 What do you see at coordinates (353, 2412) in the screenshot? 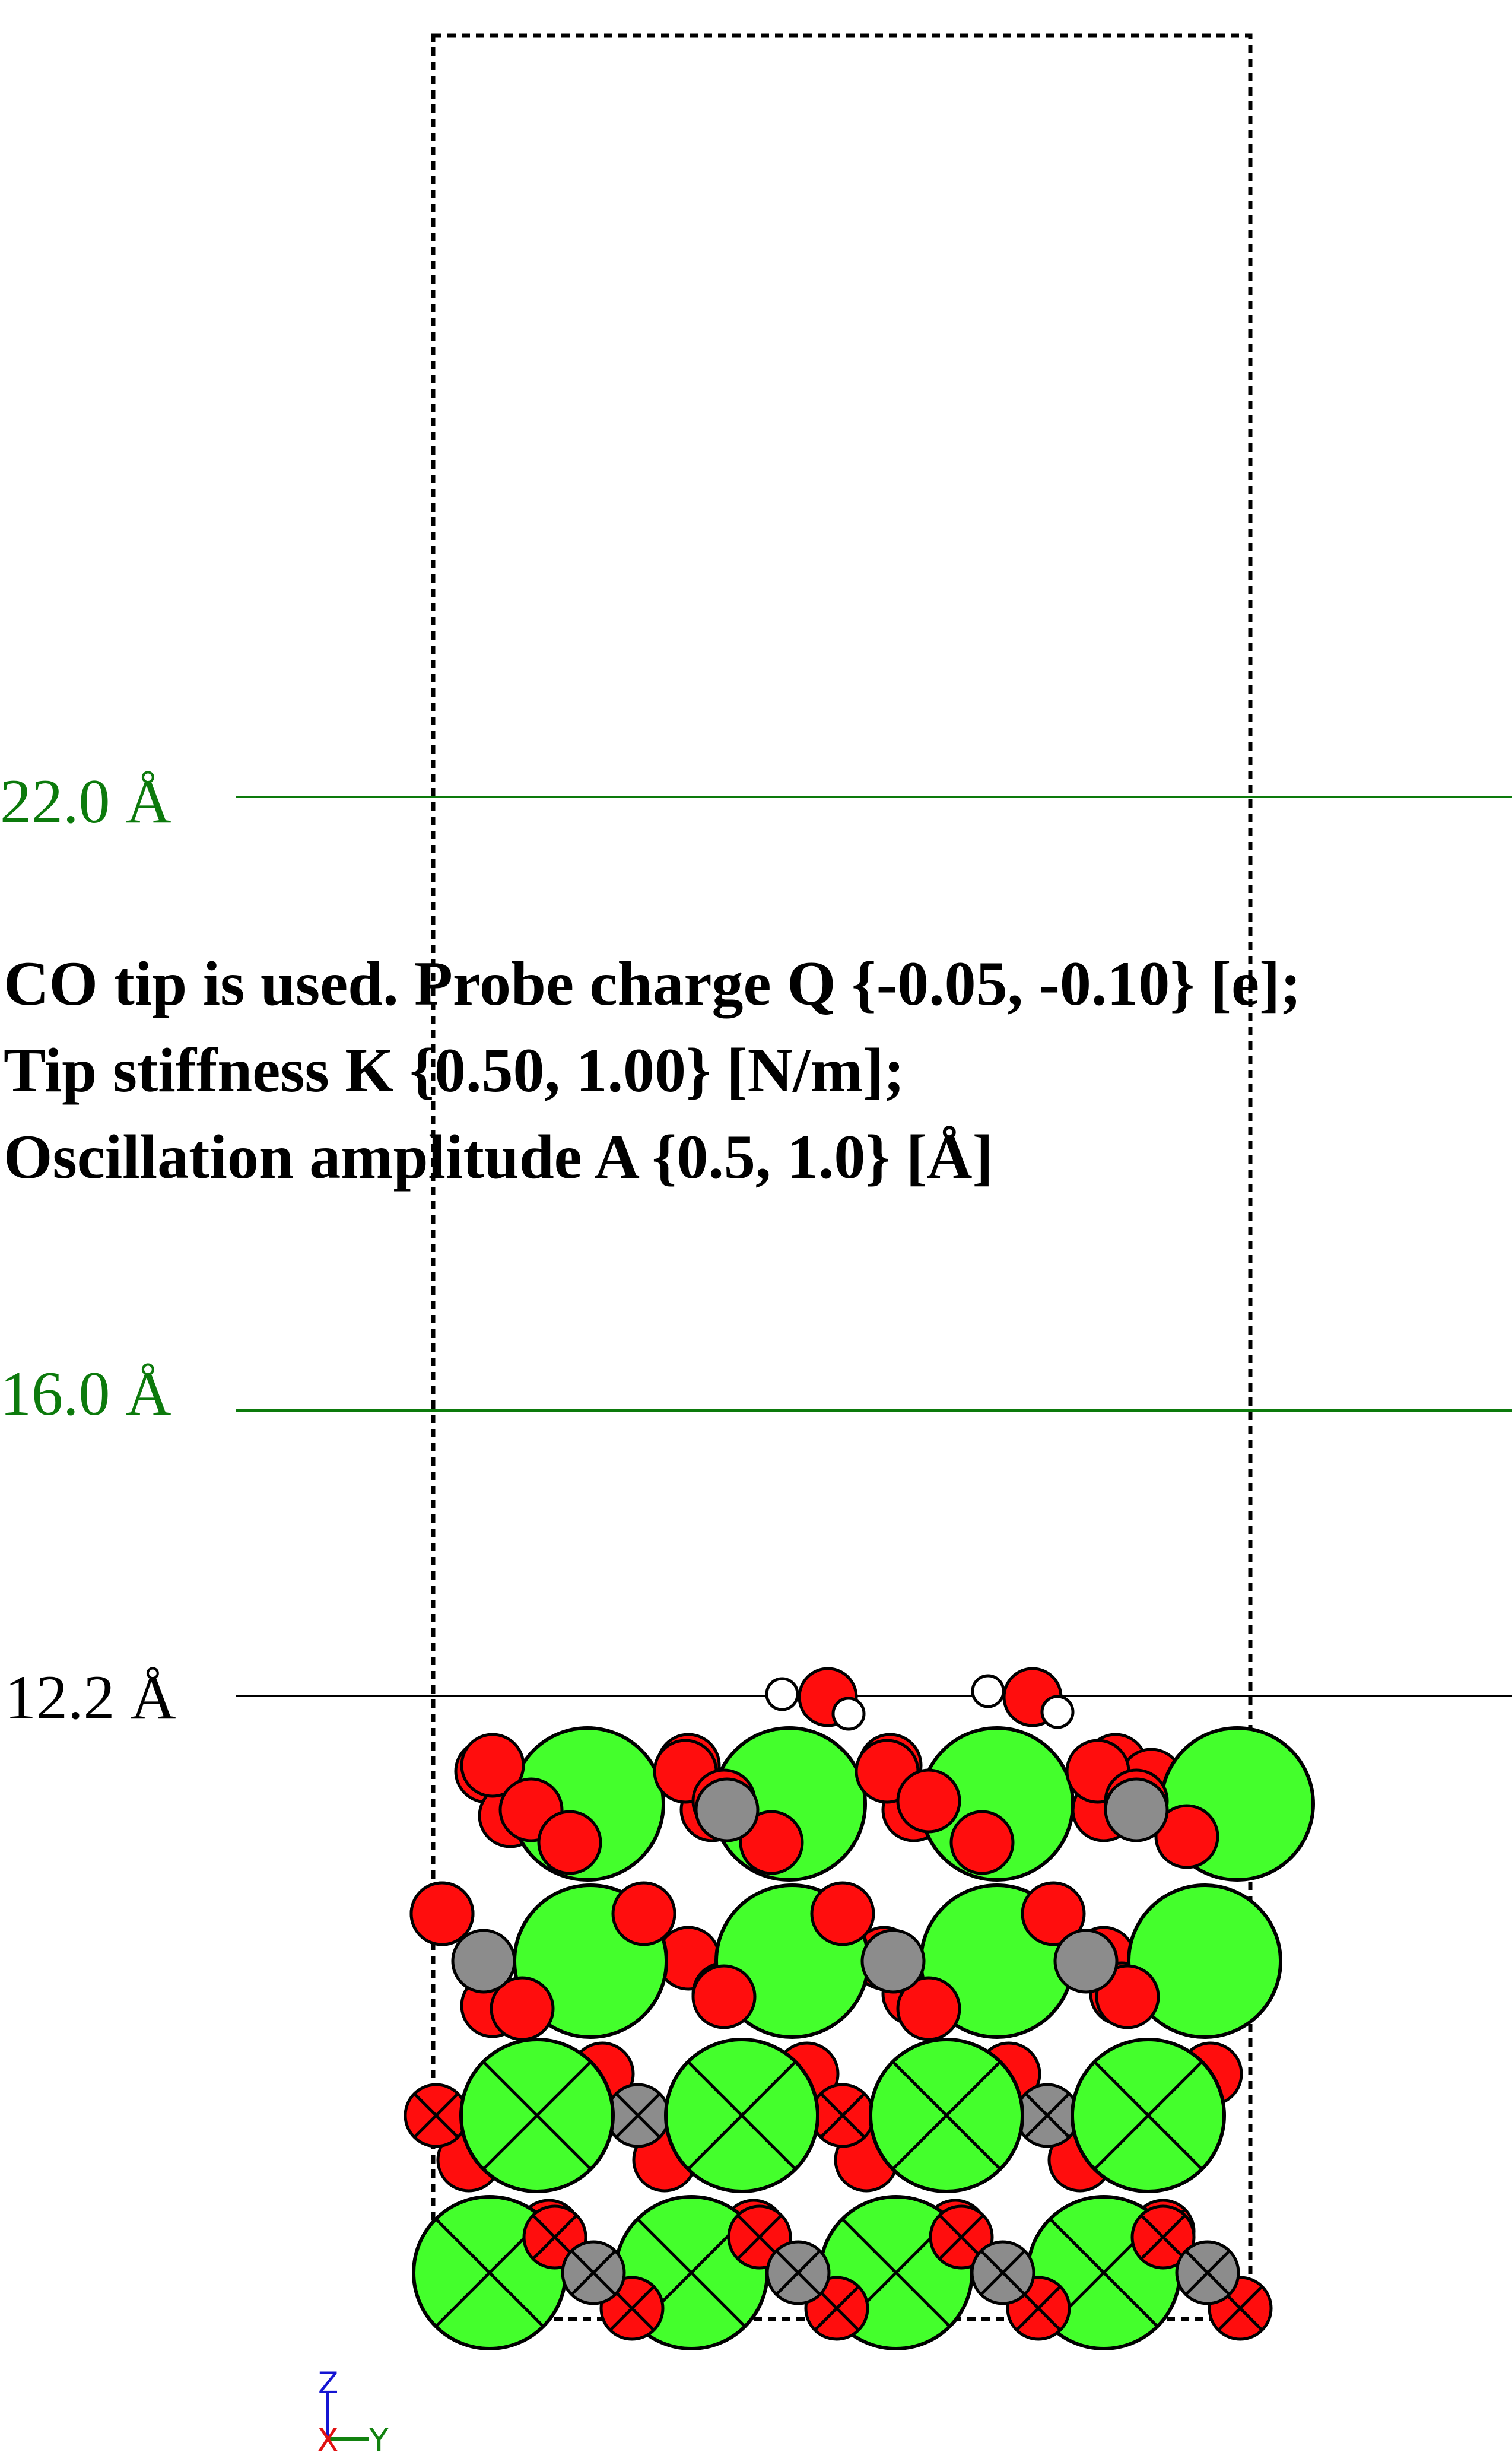
I see `axes-indicator: Z X Y` at bounding box center [353, 2412].